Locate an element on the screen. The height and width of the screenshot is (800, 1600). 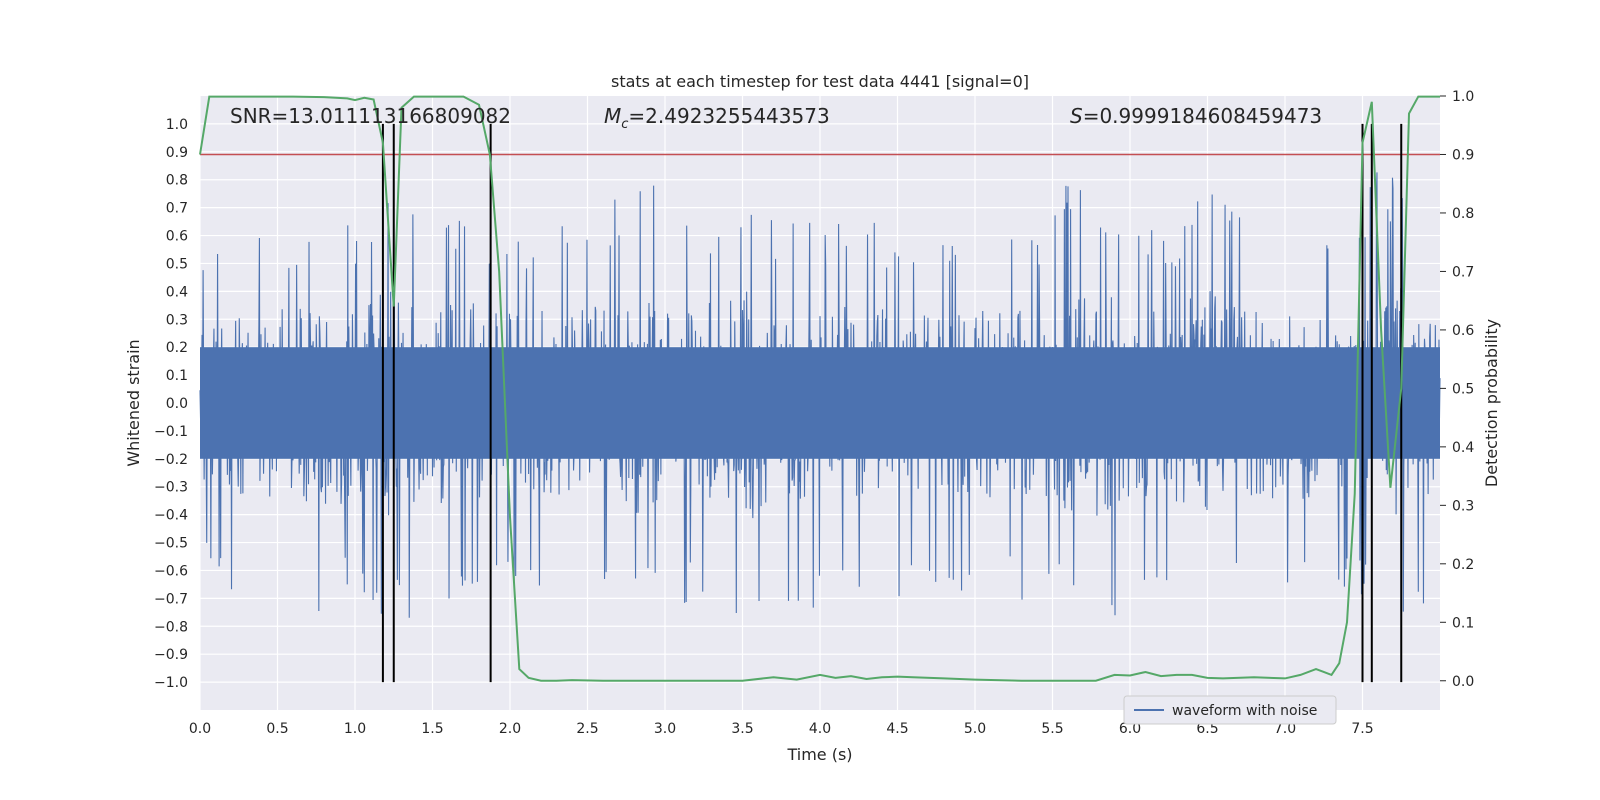
x-tick-label: 1.0 is located at coordinates (355, 729).